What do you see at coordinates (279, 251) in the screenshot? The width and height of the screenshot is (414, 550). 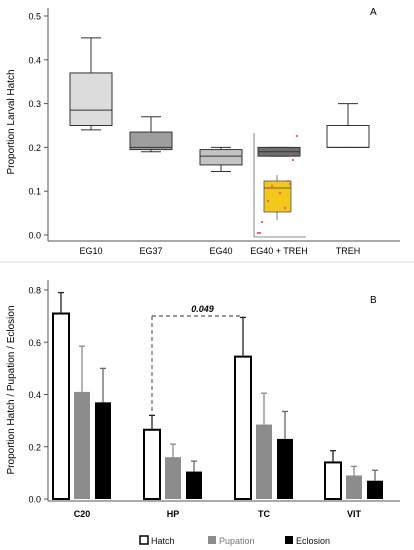 I see `panel-a-x-label: EG40 + TREH` at bounding box center [279, 251].